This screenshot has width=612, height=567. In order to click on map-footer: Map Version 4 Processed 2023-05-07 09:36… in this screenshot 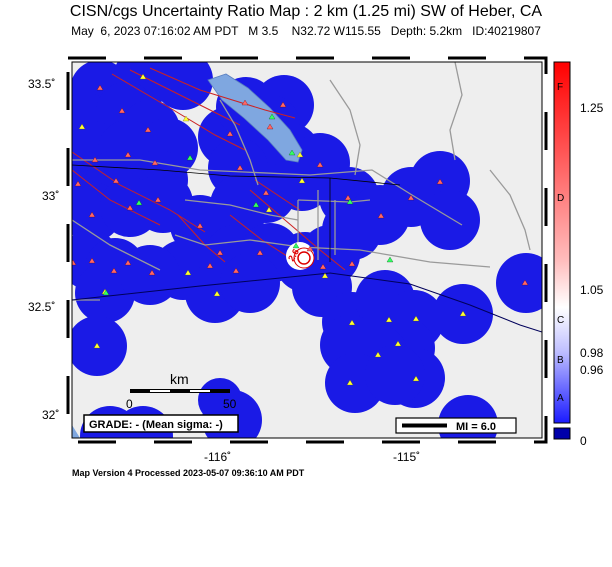, I will do `click(188, 473)`.